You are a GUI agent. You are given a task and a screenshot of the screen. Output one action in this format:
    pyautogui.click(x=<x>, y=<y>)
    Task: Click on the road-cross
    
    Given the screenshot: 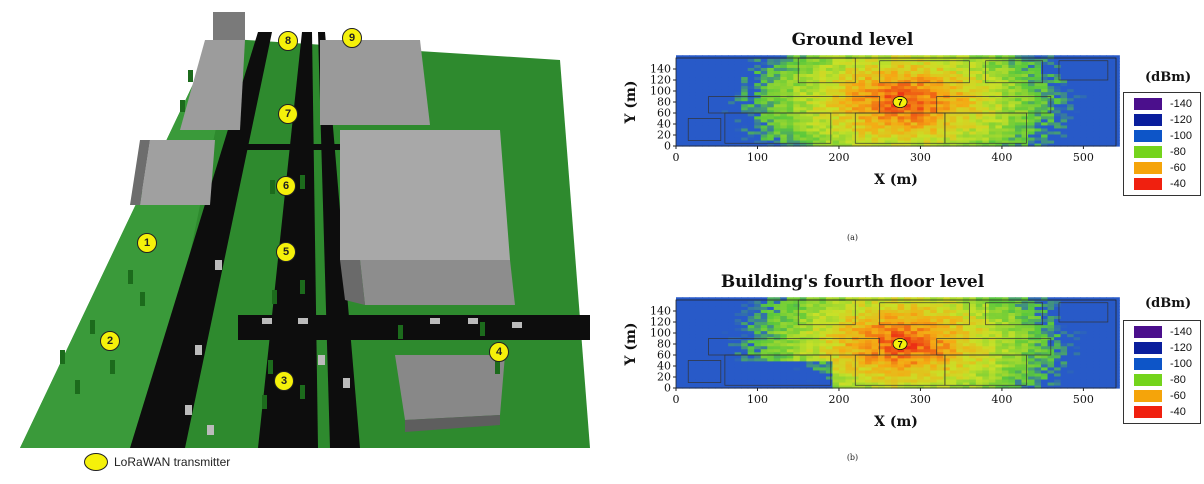 What is the action you would take?
    pyautogui.click(x=414, y=327)
    